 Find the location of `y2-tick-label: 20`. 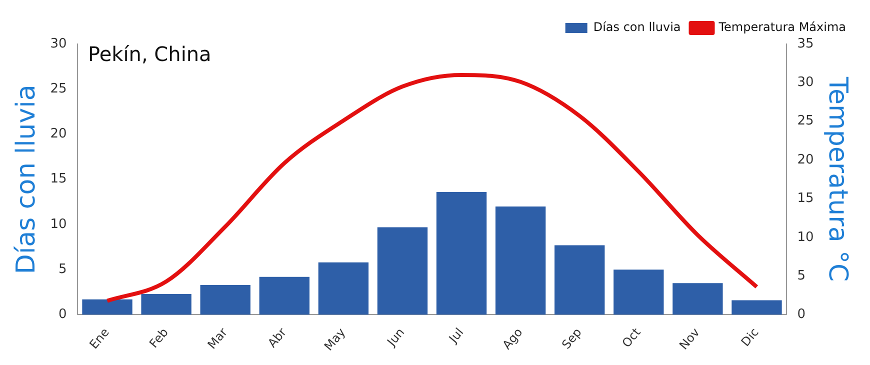

y2-tick-label: 20 is located at coordinates (805, 160).